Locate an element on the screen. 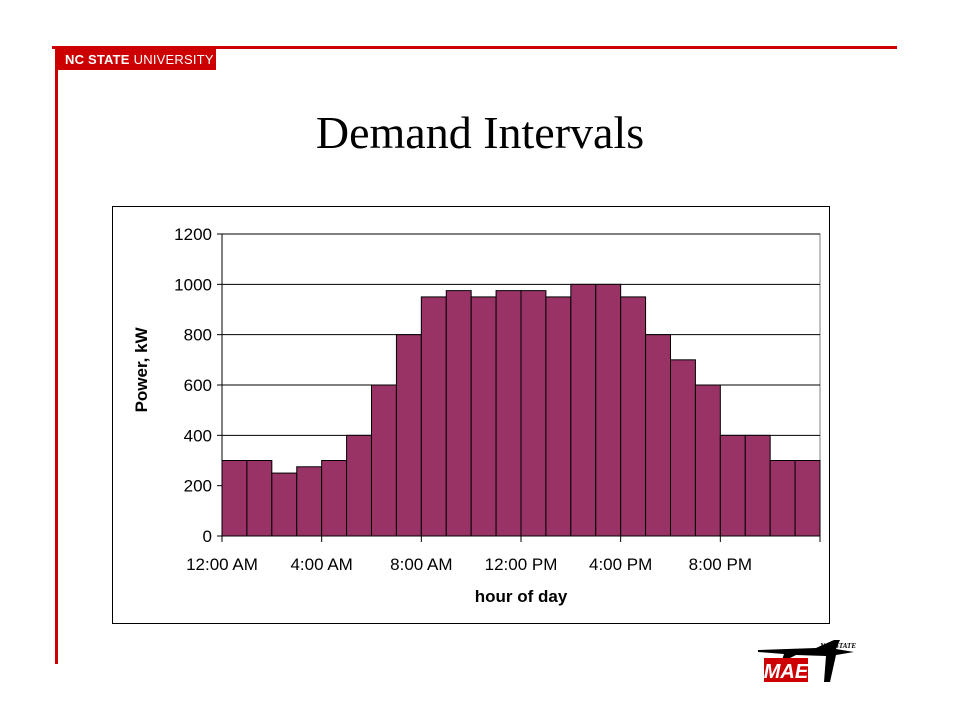 The height and width of the screenshot is (720, 960). y-tick-label-2: 400 is located at coordinates (198, 435).